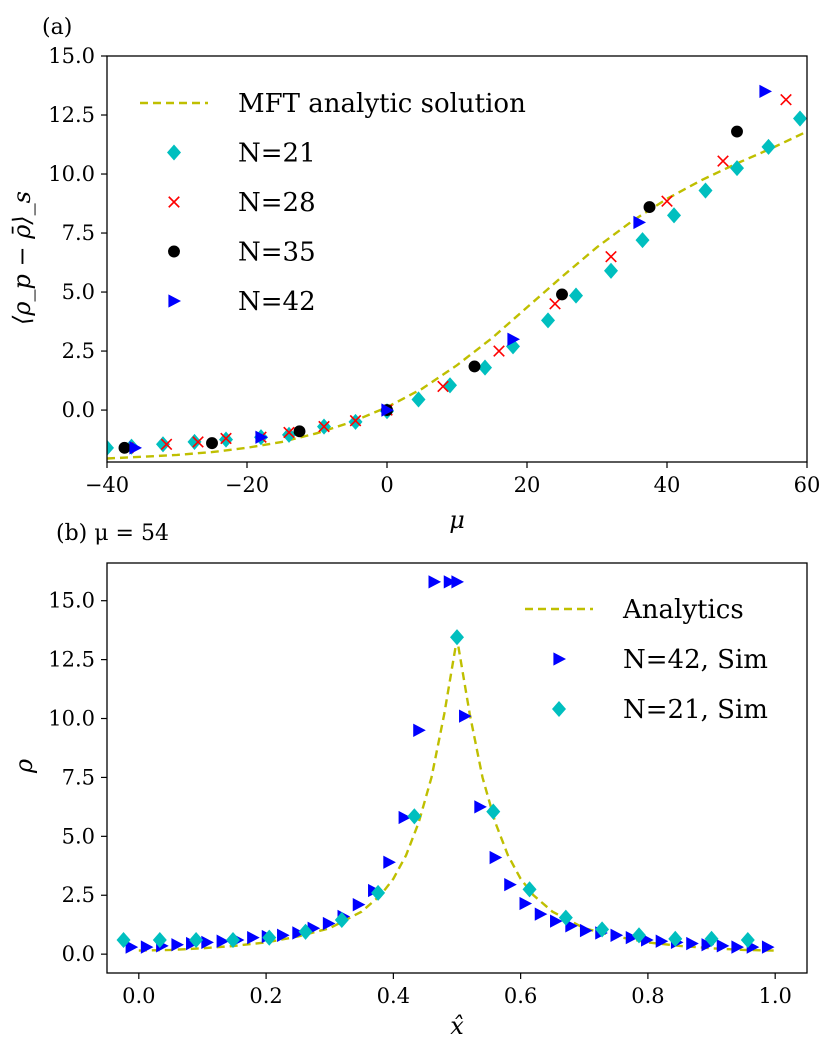 The image size is (831, 1052). I want to click on panel-a-xtick-label: −20, so click(247, 485).